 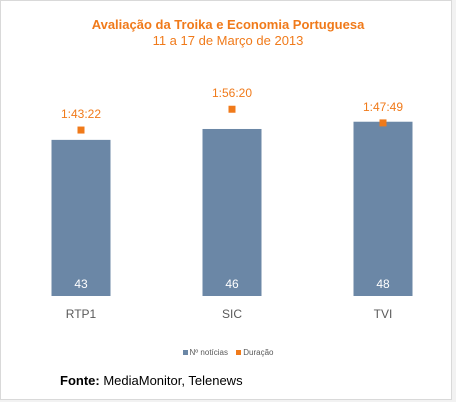 What do you see at coordinates (239, 352) in the screenshot?
I see `legend-swatch-duracao` at bounding box center [239, 352].